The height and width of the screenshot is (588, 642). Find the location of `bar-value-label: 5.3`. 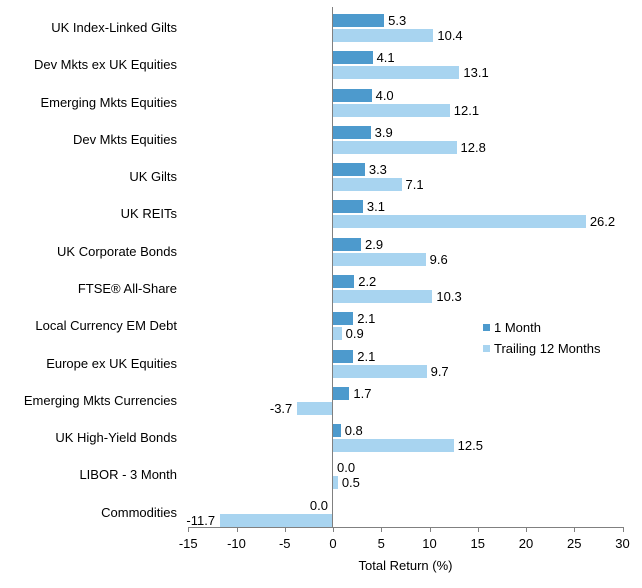

bar-value-label: 5.3 is located at coordinates (397, 20).